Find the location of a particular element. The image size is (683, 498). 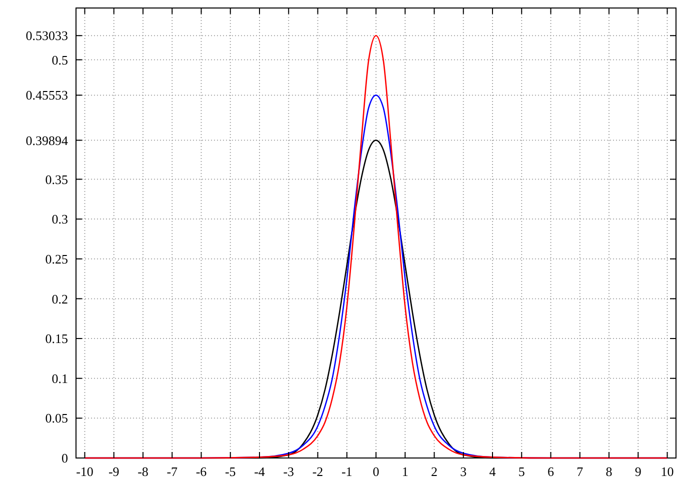

x-tick-label: 5 is located at coordinates (521, 471).